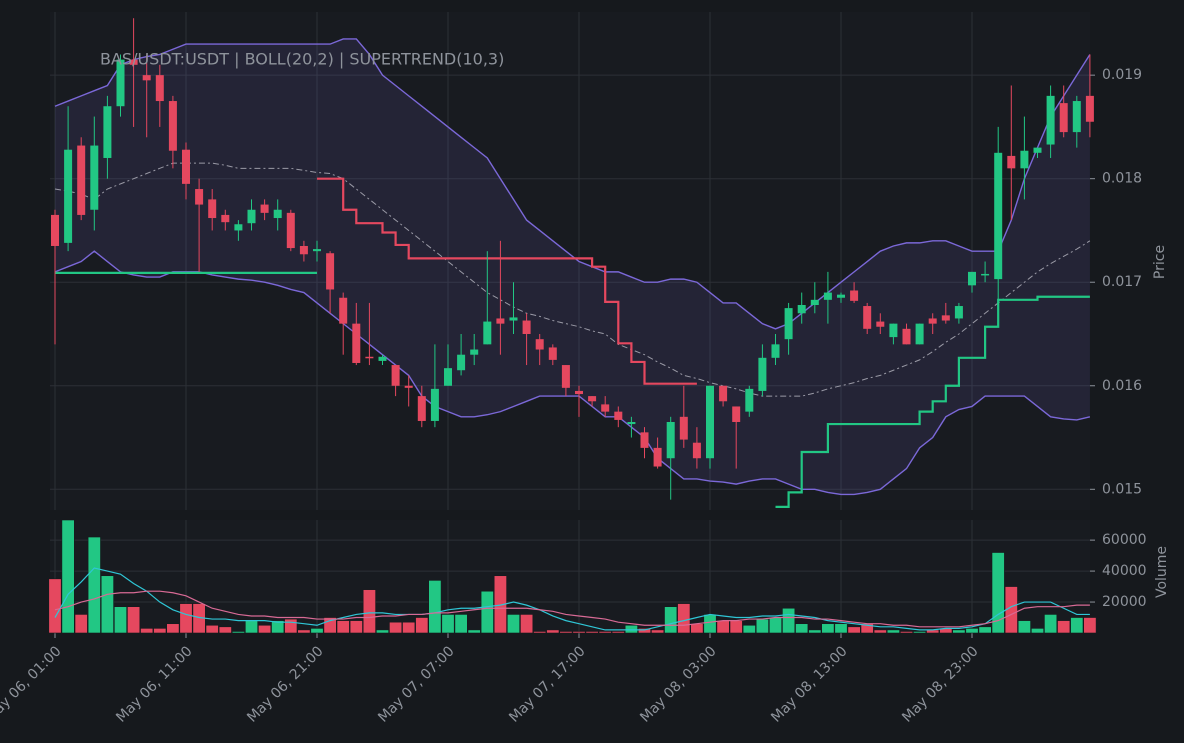 Image resolution: width=1184 pixels, height=743 pixels. Describe the element at coordinates (1124, 602) in the screenshot. I see `volume-tick-label: 20000` at that location.